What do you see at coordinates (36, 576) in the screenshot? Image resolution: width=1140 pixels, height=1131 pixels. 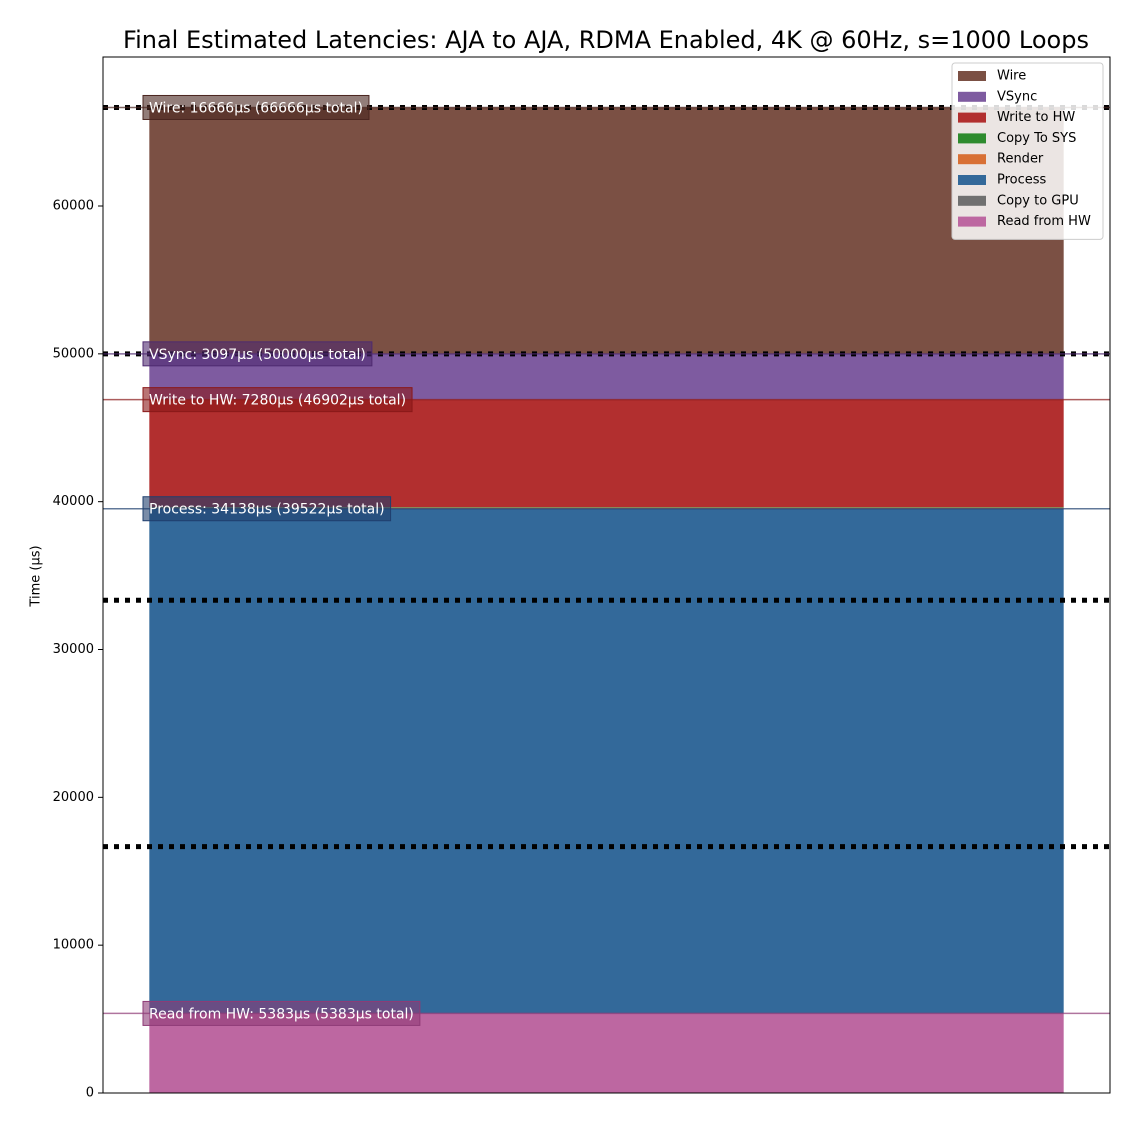 I see `y-axis-label: Time (µs)` at bounding box center [36, 576].